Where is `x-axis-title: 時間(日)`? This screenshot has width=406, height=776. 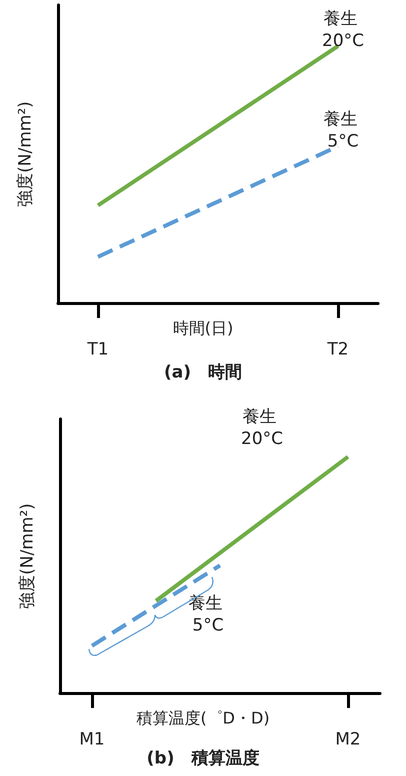 x-axis-title: 時間(日) is located at coordinates (203, 328).